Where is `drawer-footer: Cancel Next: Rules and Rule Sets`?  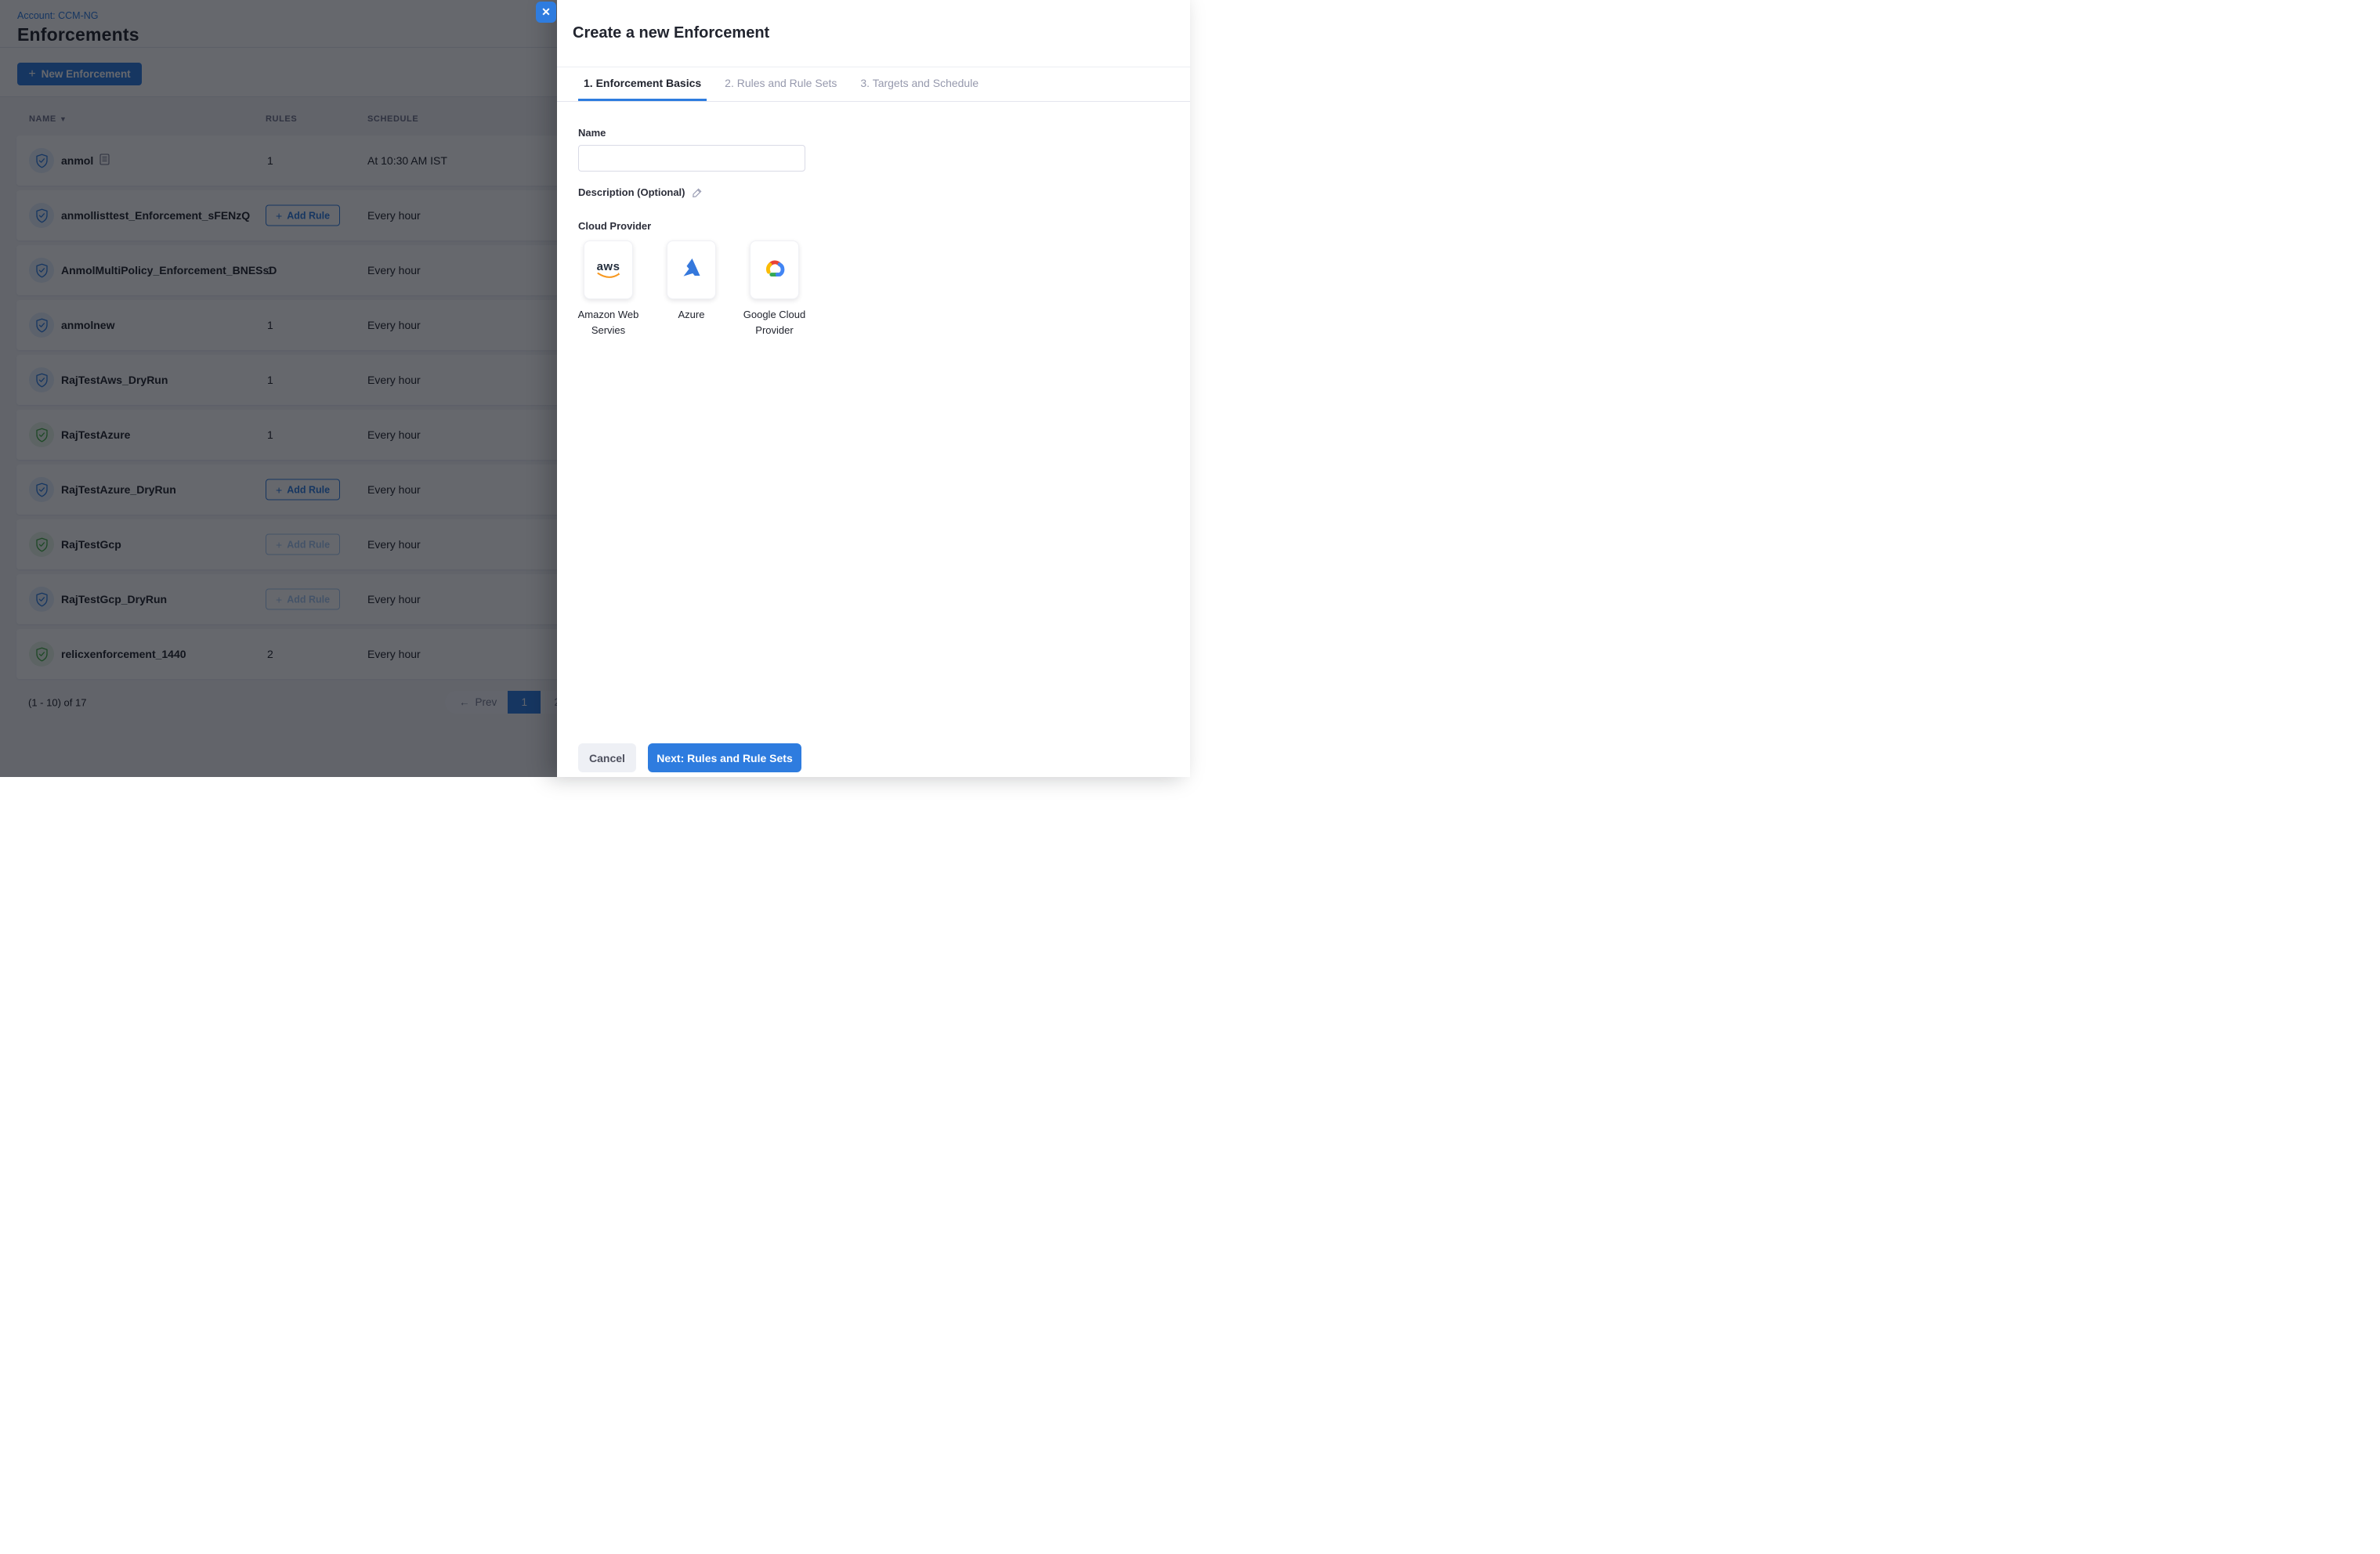
drawer-footer: Cancel Next: Rules and Rule Sets is located at coordinates (689, 757).